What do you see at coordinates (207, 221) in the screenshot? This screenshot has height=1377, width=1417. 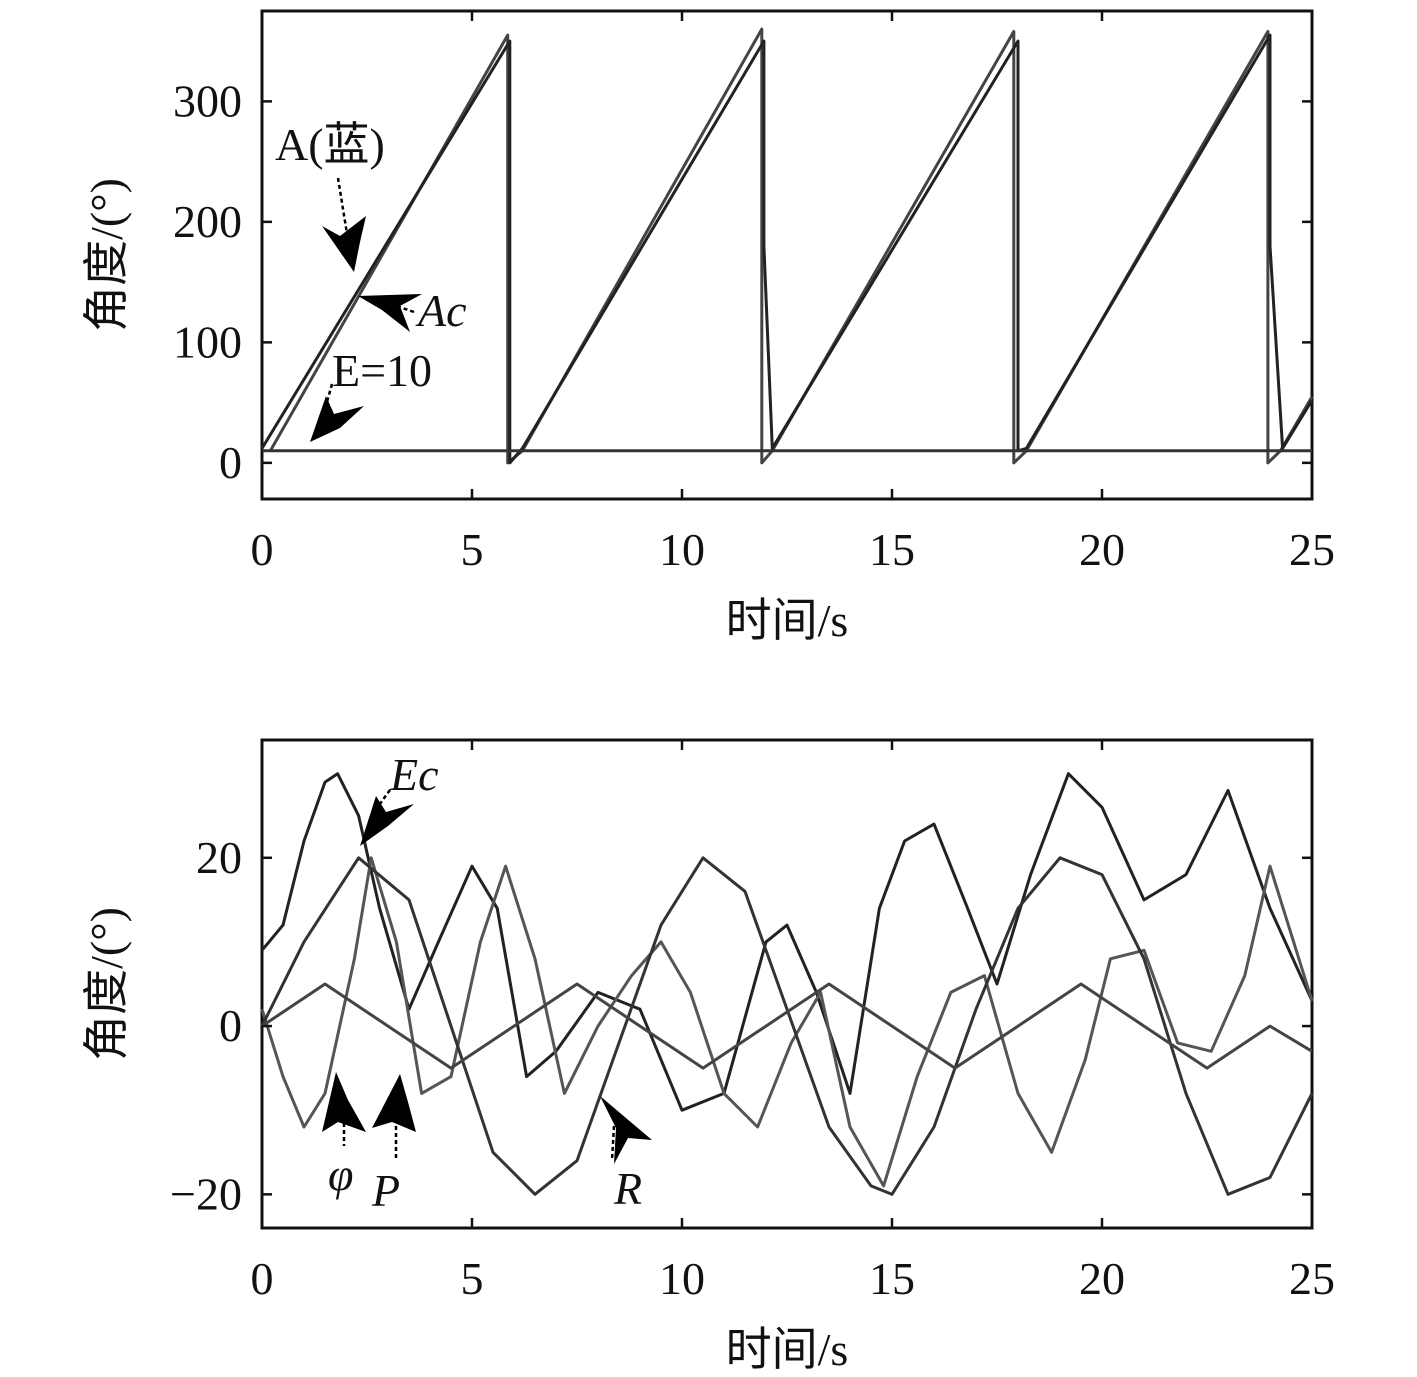 I see `chart-top-ytick-label: 200` at bounding box center [207, 221].